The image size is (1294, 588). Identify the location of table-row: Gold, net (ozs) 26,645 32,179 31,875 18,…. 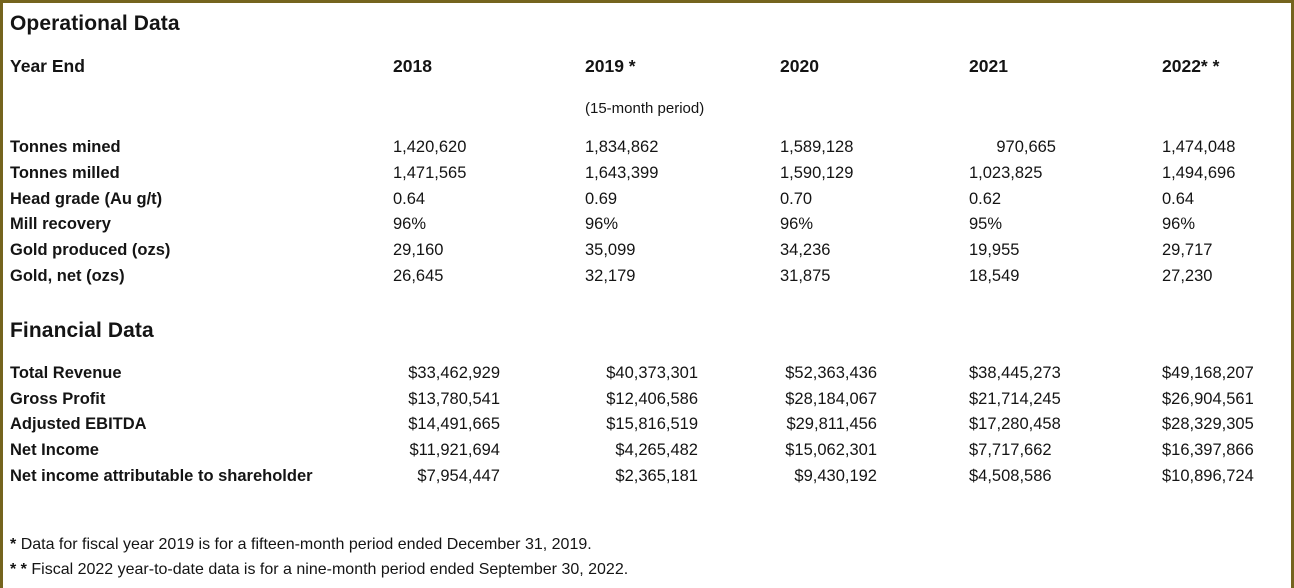
(650, 277).